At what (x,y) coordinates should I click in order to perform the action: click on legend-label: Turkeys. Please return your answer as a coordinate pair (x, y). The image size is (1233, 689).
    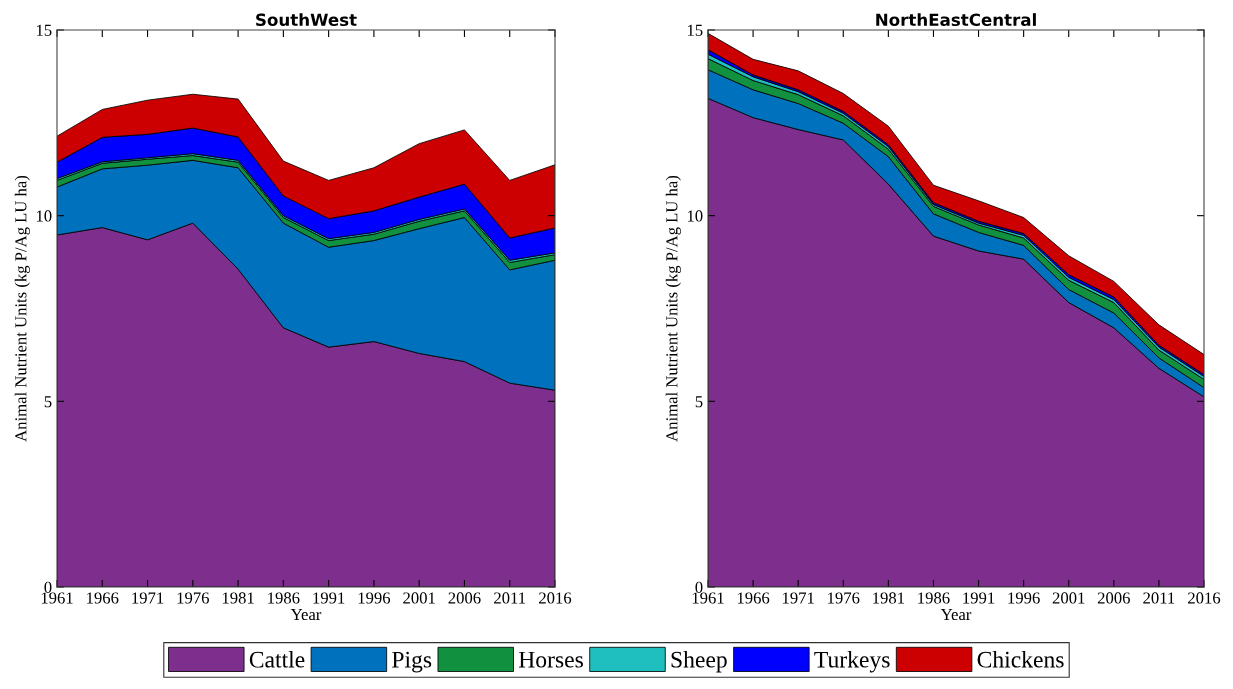
    Looking at the image, I should click on (852, 661).